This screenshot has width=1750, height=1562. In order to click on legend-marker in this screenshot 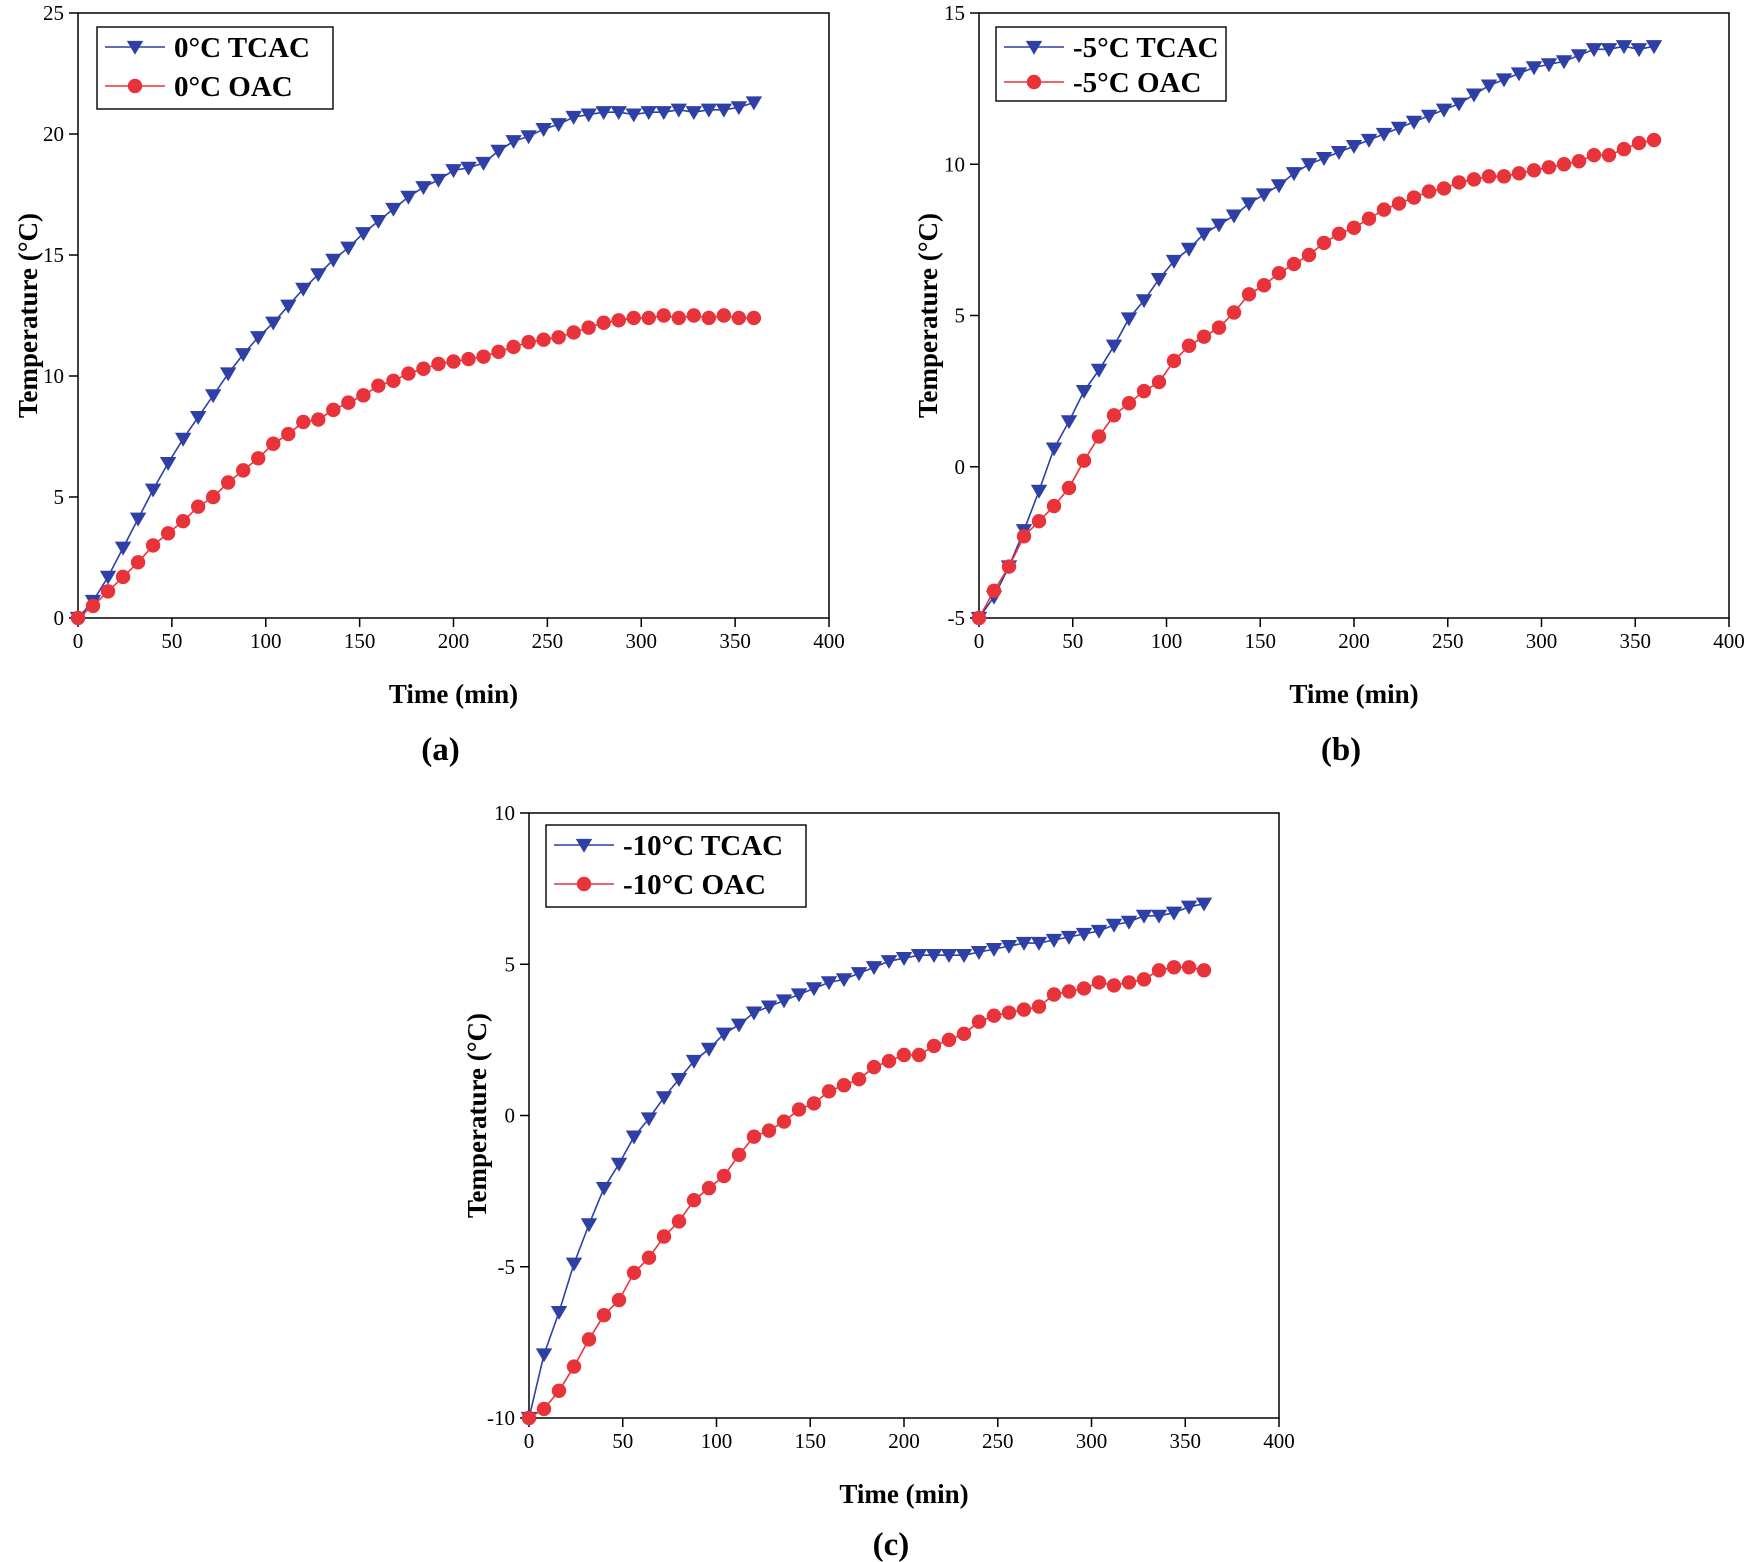, I will do `click(135, 47)`.